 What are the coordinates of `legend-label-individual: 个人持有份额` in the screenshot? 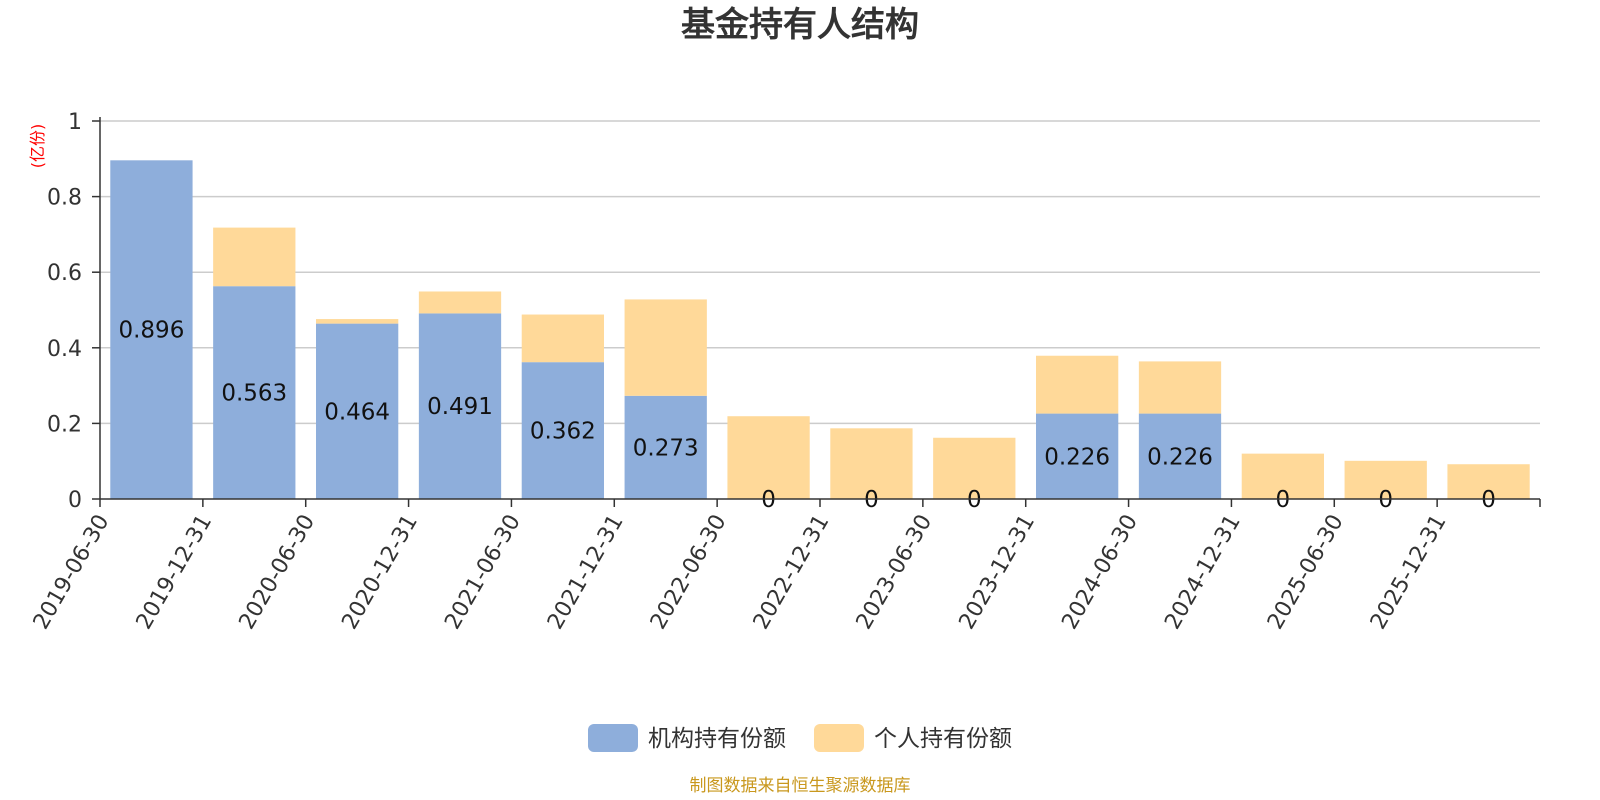 It's located at (943, 739).